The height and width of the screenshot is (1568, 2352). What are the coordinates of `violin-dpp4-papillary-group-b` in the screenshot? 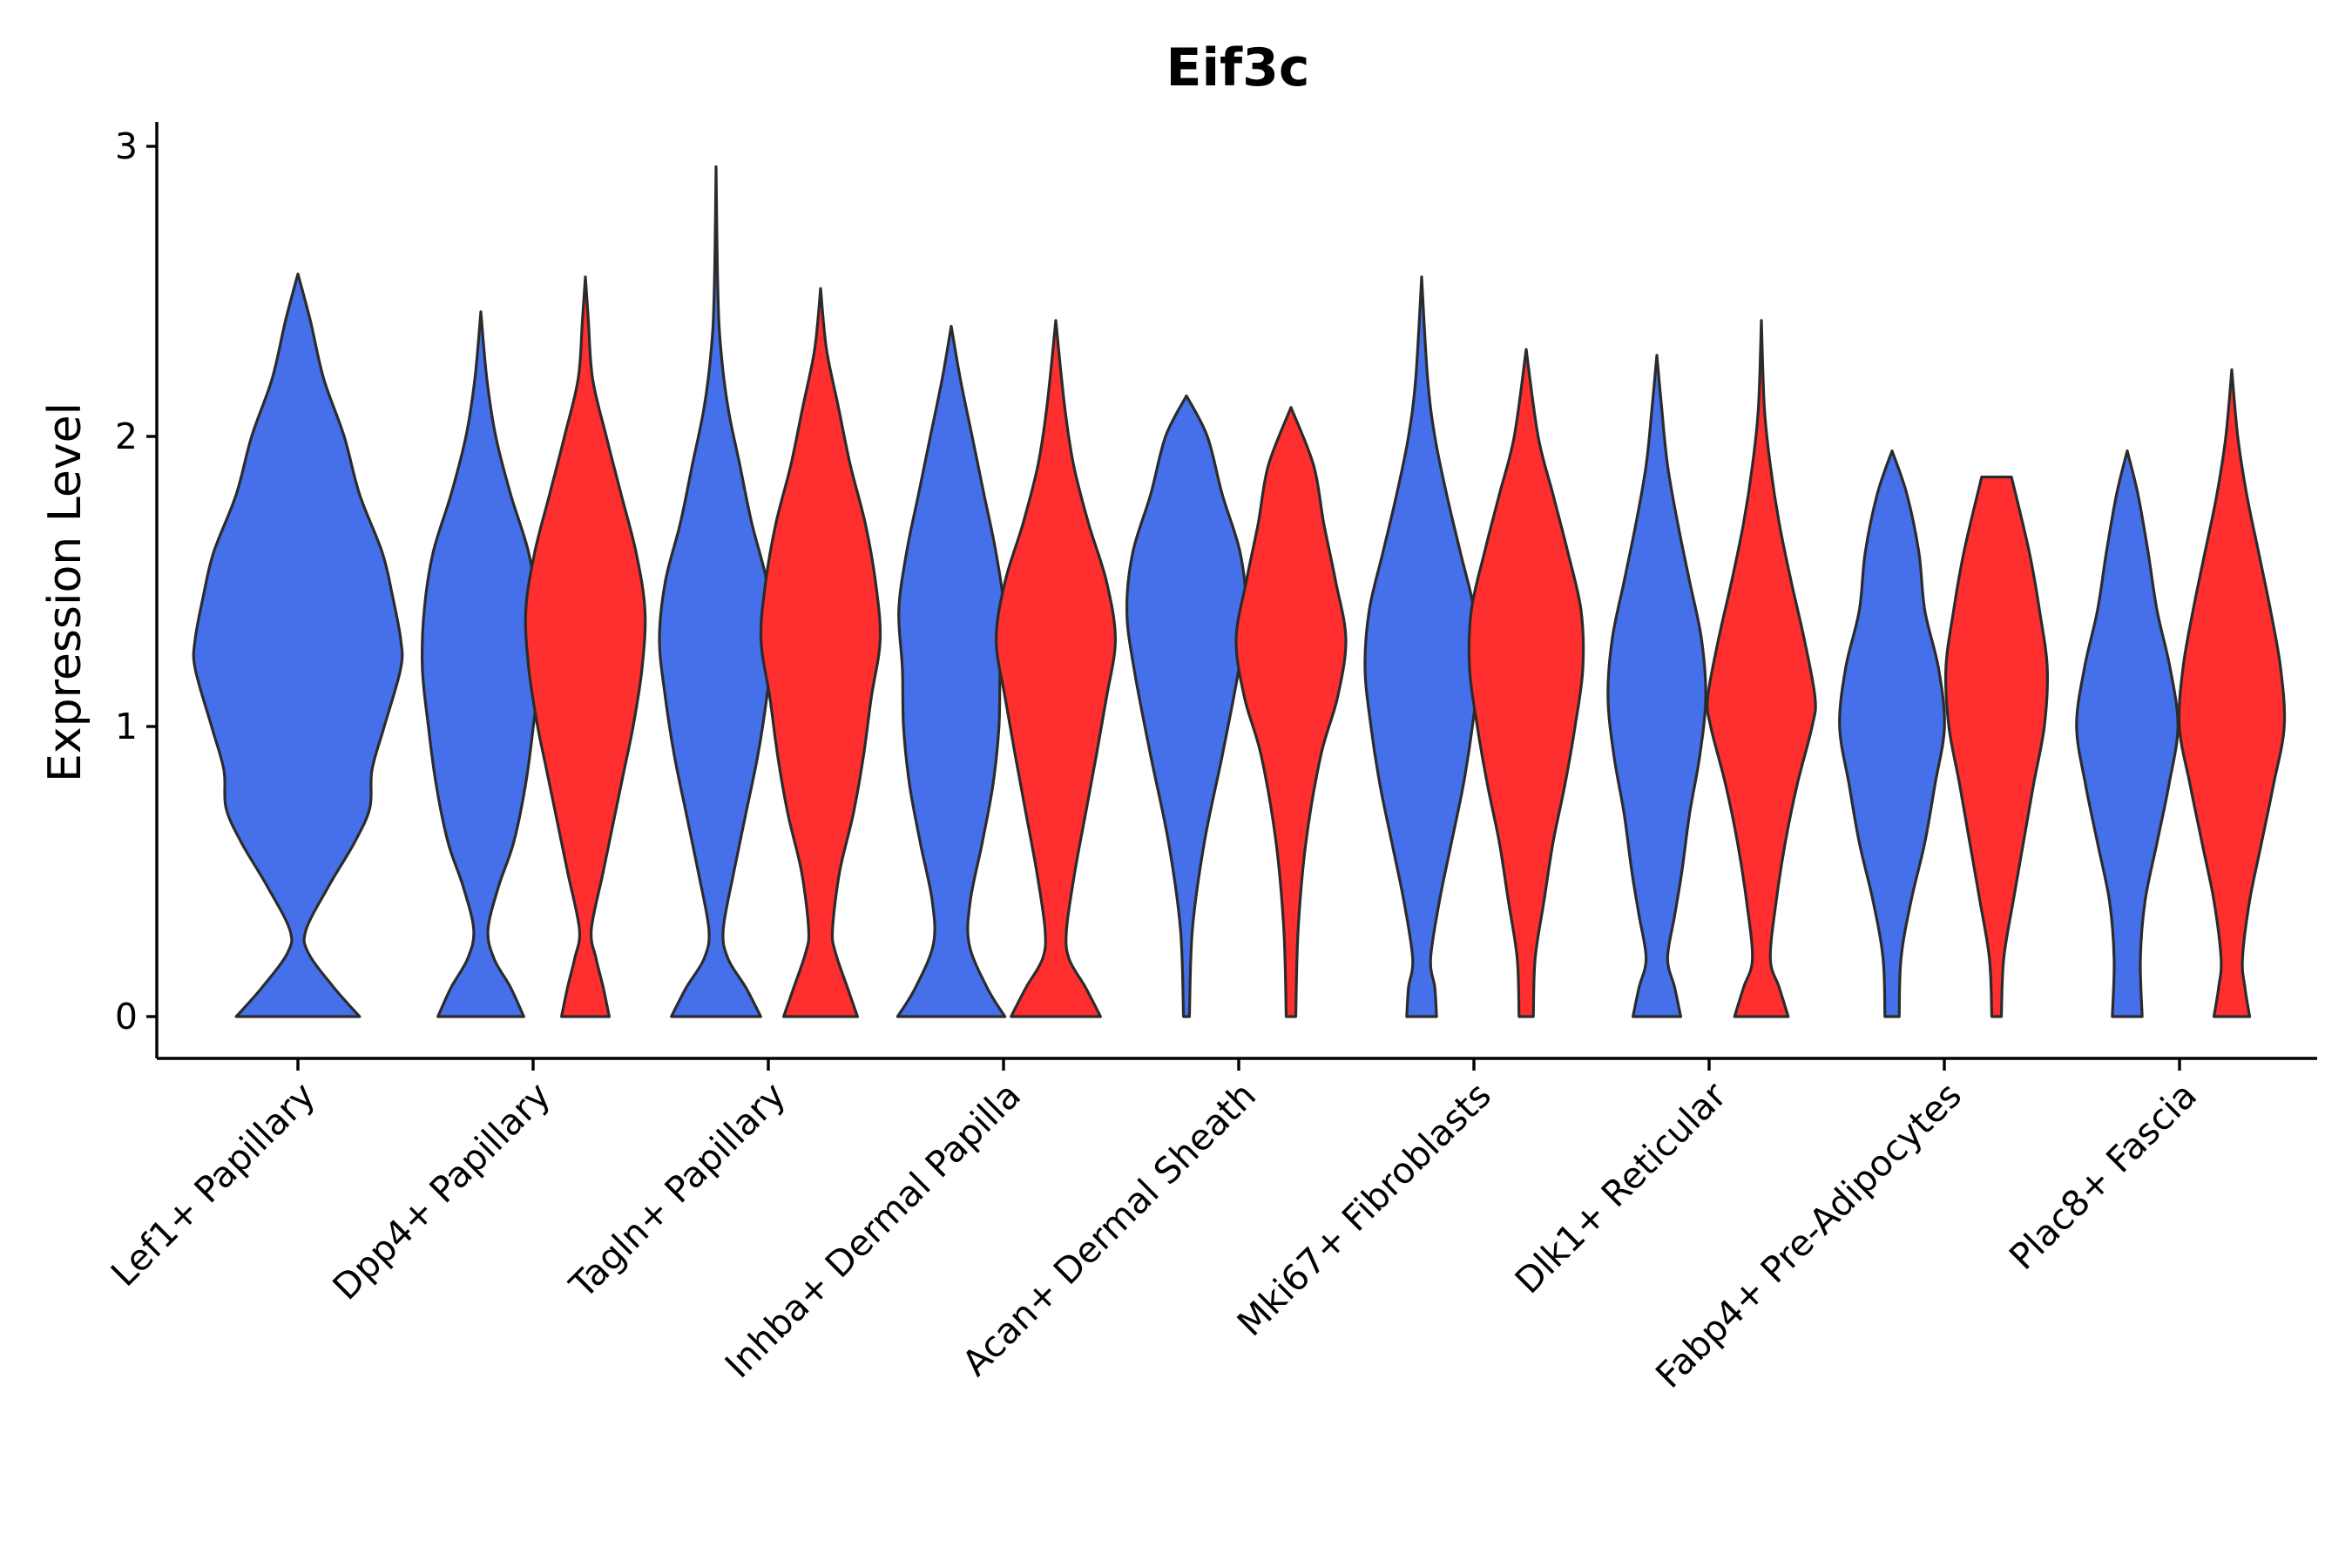 It's located at (585, 646).